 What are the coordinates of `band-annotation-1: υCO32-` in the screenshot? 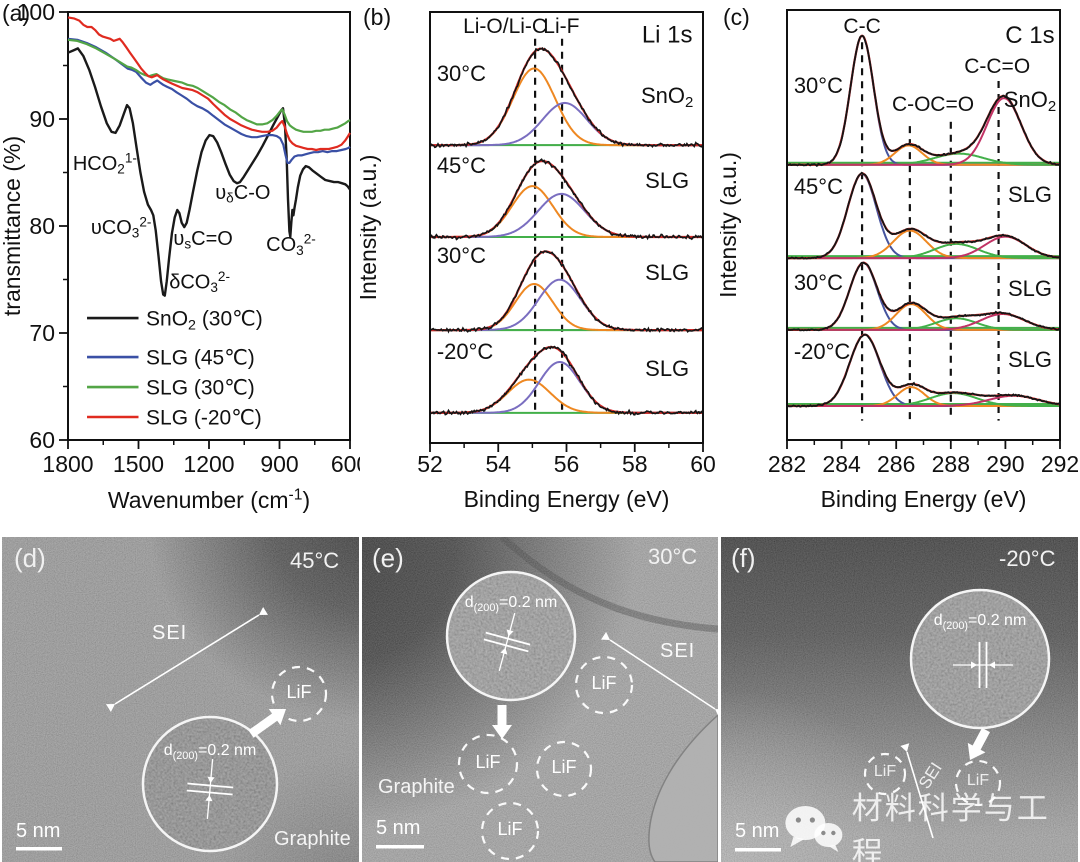 It's located at (121, 227).